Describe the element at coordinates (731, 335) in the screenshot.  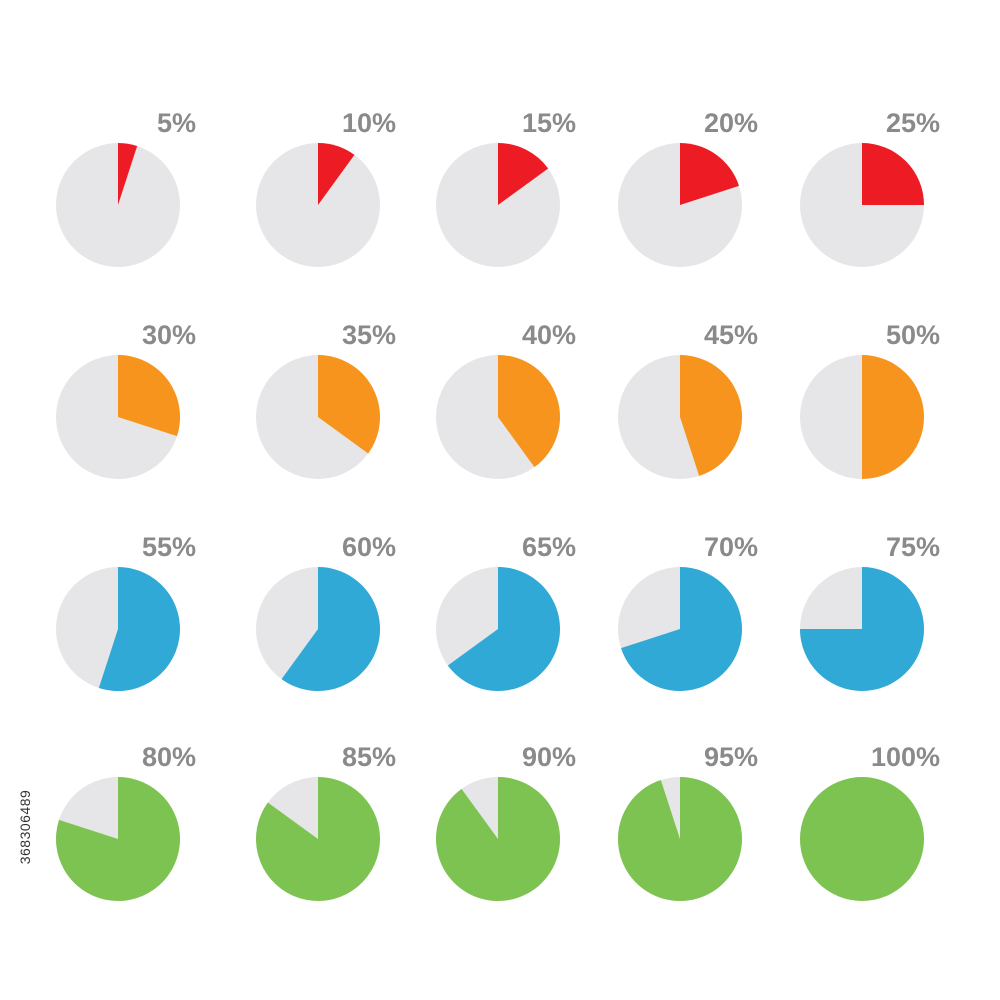
I see `pie-label: 45%` at that location.